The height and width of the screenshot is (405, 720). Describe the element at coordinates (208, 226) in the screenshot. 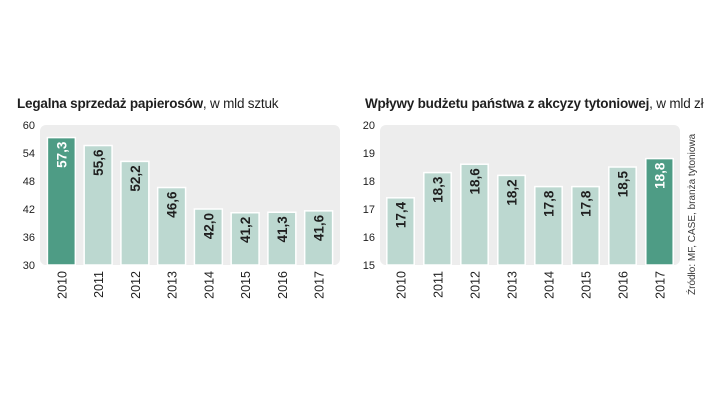

I see `value-label-2014: 42,0` at that location.